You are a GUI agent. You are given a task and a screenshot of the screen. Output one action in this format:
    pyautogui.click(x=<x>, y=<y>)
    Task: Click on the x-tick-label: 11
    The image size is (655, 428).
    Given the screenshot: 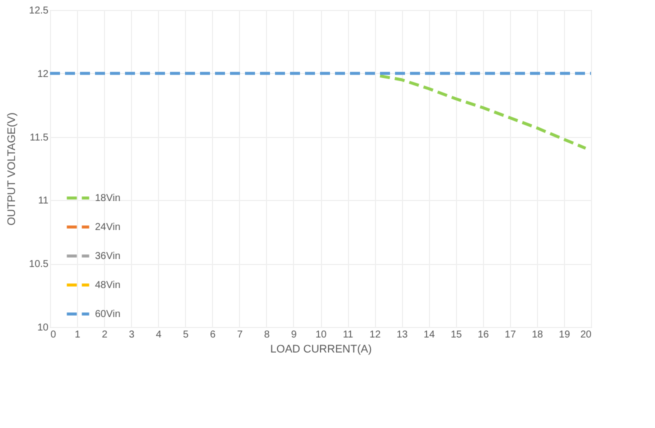 What is the action you would take?
    pyautogui.click(x=348, y=335)
    